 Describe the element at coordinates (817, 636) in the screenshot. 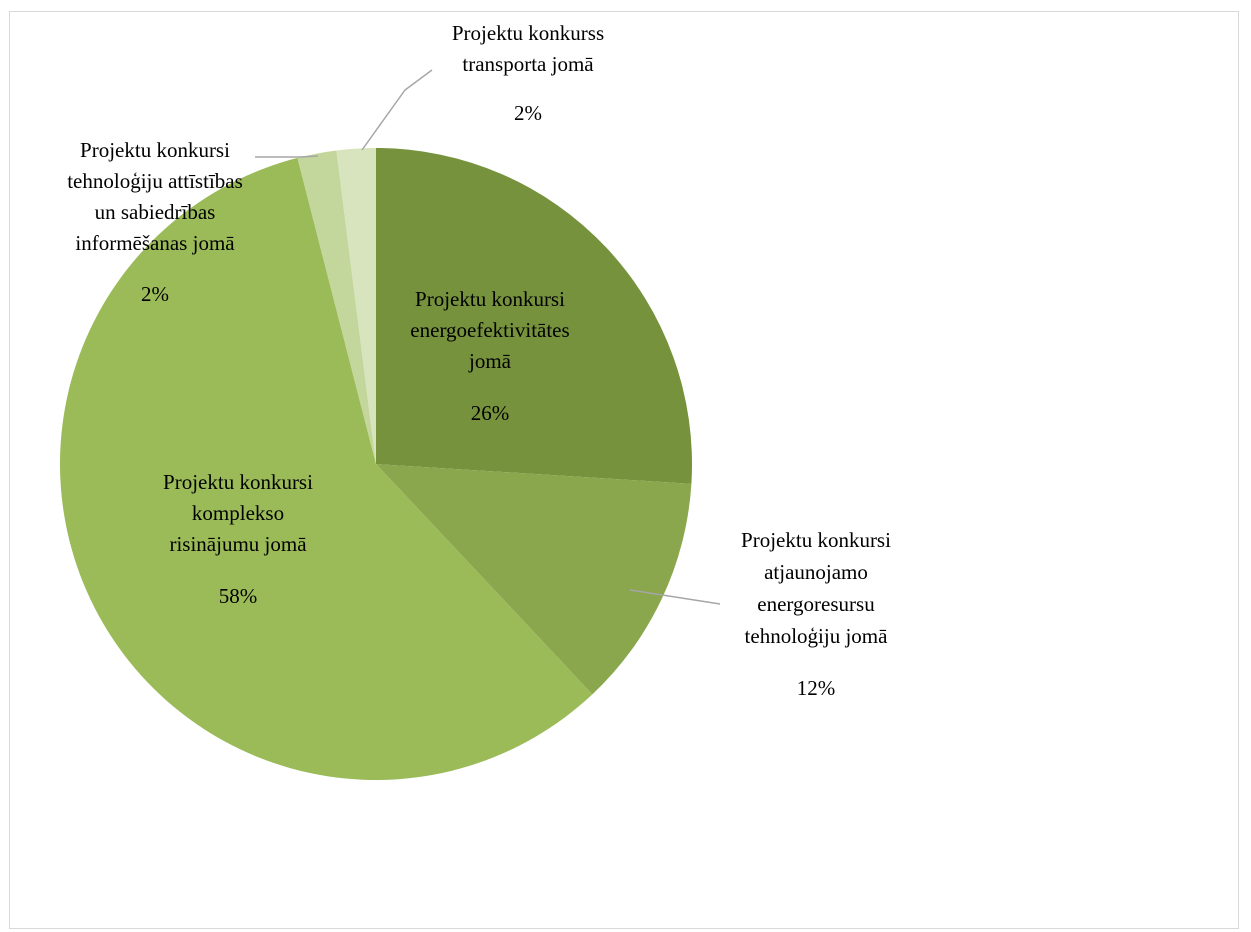

I see `label-line: tehnoloģiju jomā` at that location.